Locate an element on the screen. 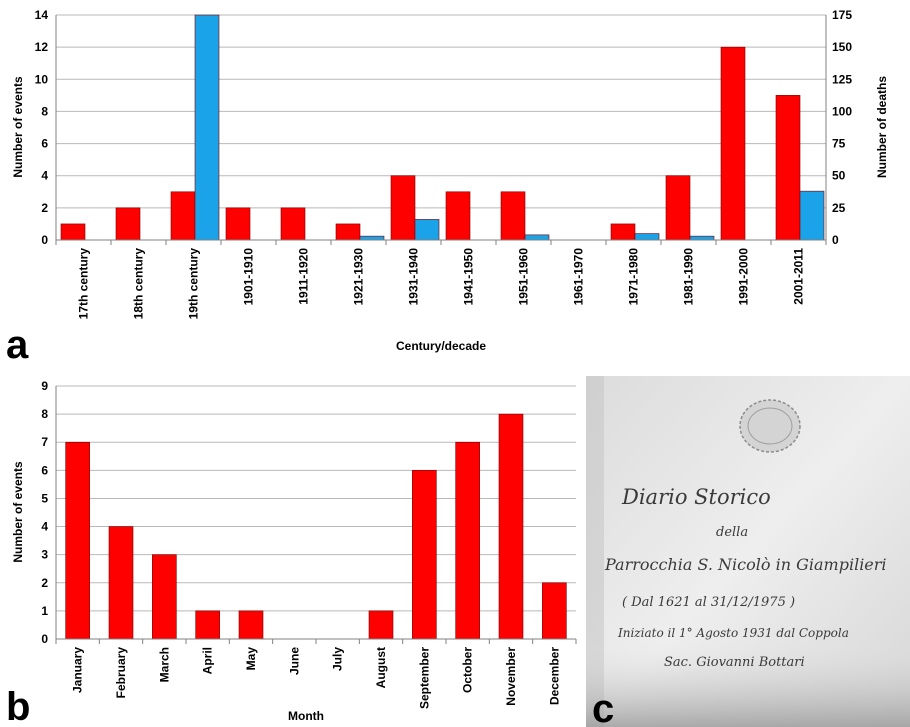 The width and height of the screenshot is (910, 727). x-tick-label: May is located at coordinates (251, 659).